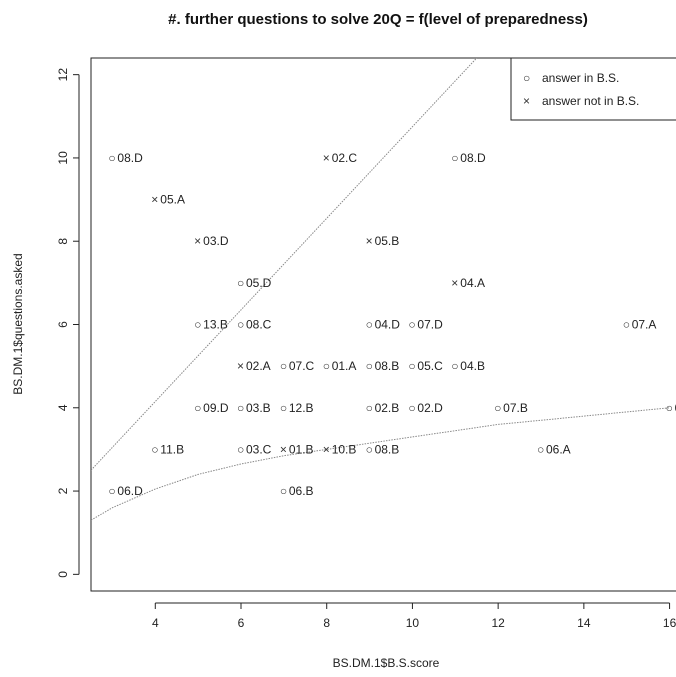 This screenshot has height=677, width=676. Describe the element at coordinates (344, 366) in the screenshot. I see `point-label: 01.A` at that location.